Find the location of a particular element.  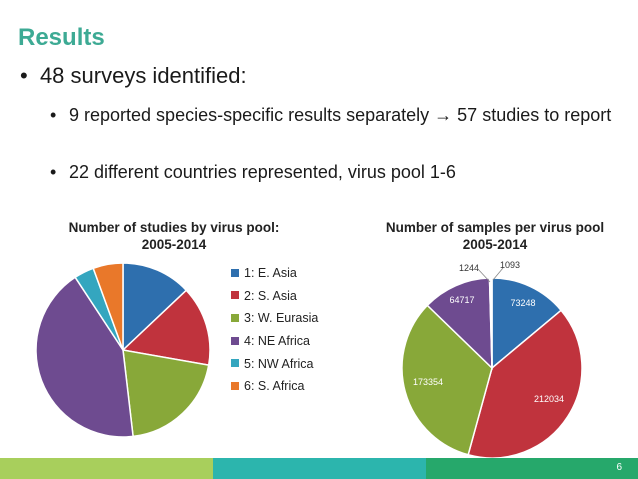

legend-item: 4: NE Africa is located at coordinates (274, 345).